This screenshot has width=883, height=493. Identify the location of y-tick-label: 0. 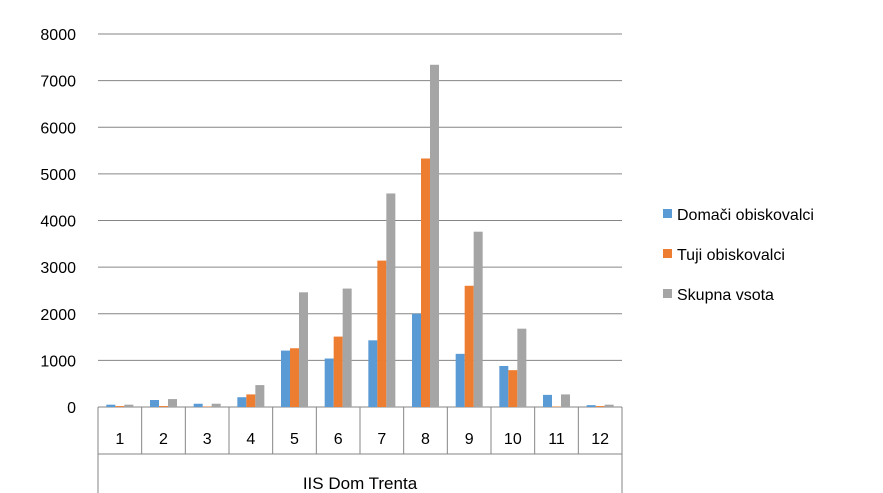
(71, 408).